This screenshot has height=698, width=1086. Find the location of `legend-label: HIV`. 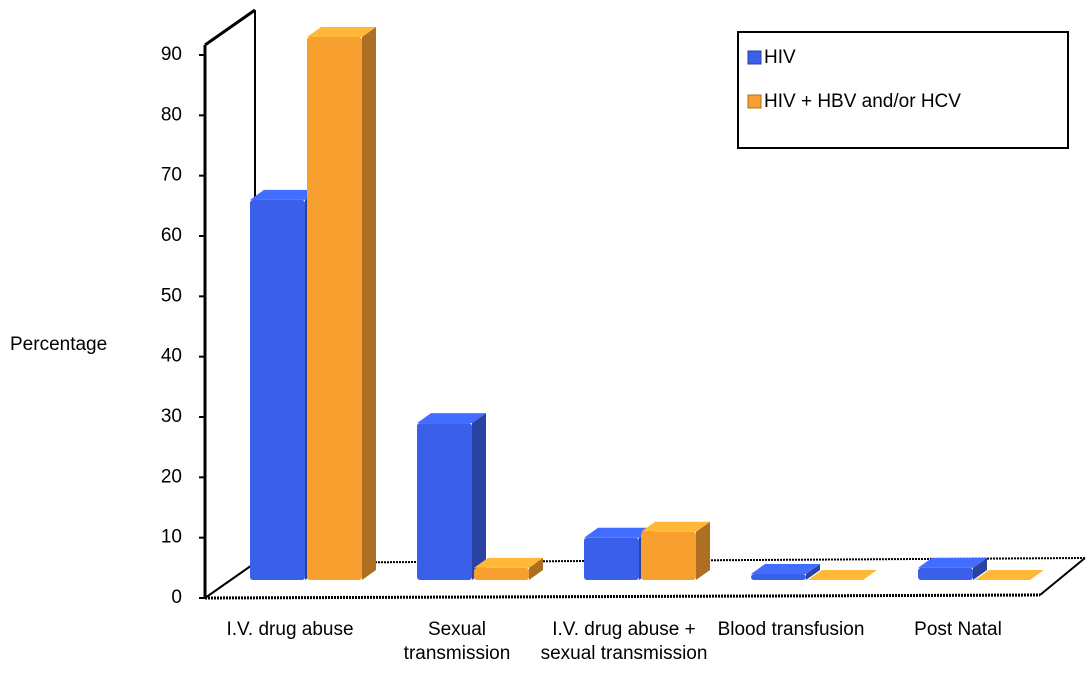

legend-label: HIV is located at coordinates (780, 57).